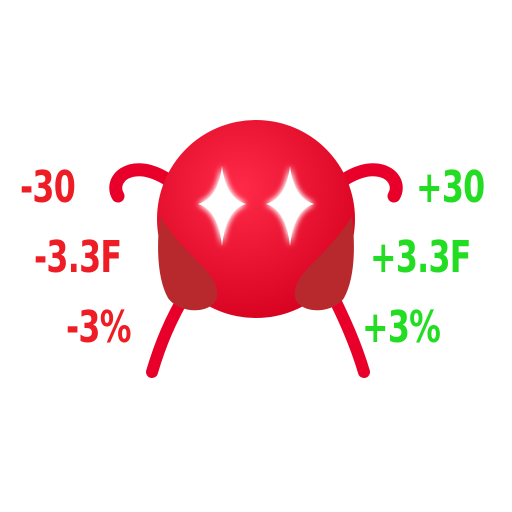 Image resolution: width=512 pixels, height=512 pixels. Describe the element at coordinates (324, 263) in the screenshot. I see `right-wing` at that location.